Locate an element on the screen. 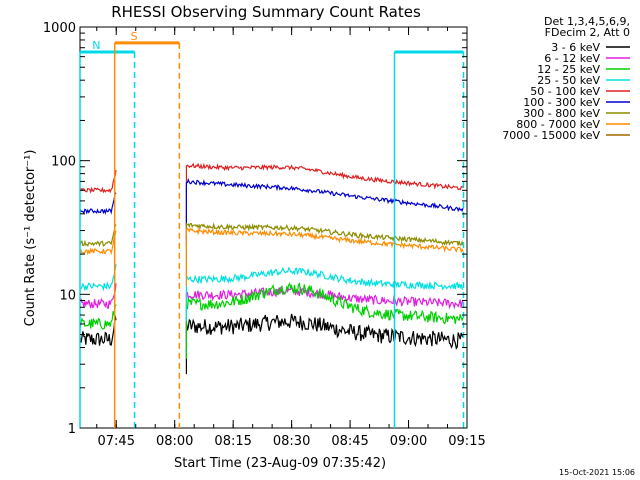 This screenshot has height=480, width=640. chart-title: RHESSI Observing Summary Count Rates is located at coordinates (266, 12).